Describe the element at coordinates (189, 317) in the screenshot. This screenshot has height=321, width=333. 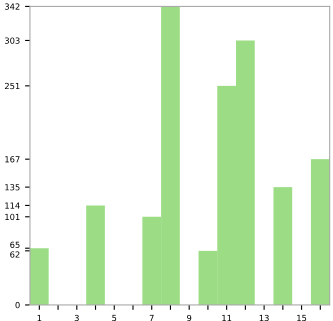
I see `x-tick-label: 9` at that location.